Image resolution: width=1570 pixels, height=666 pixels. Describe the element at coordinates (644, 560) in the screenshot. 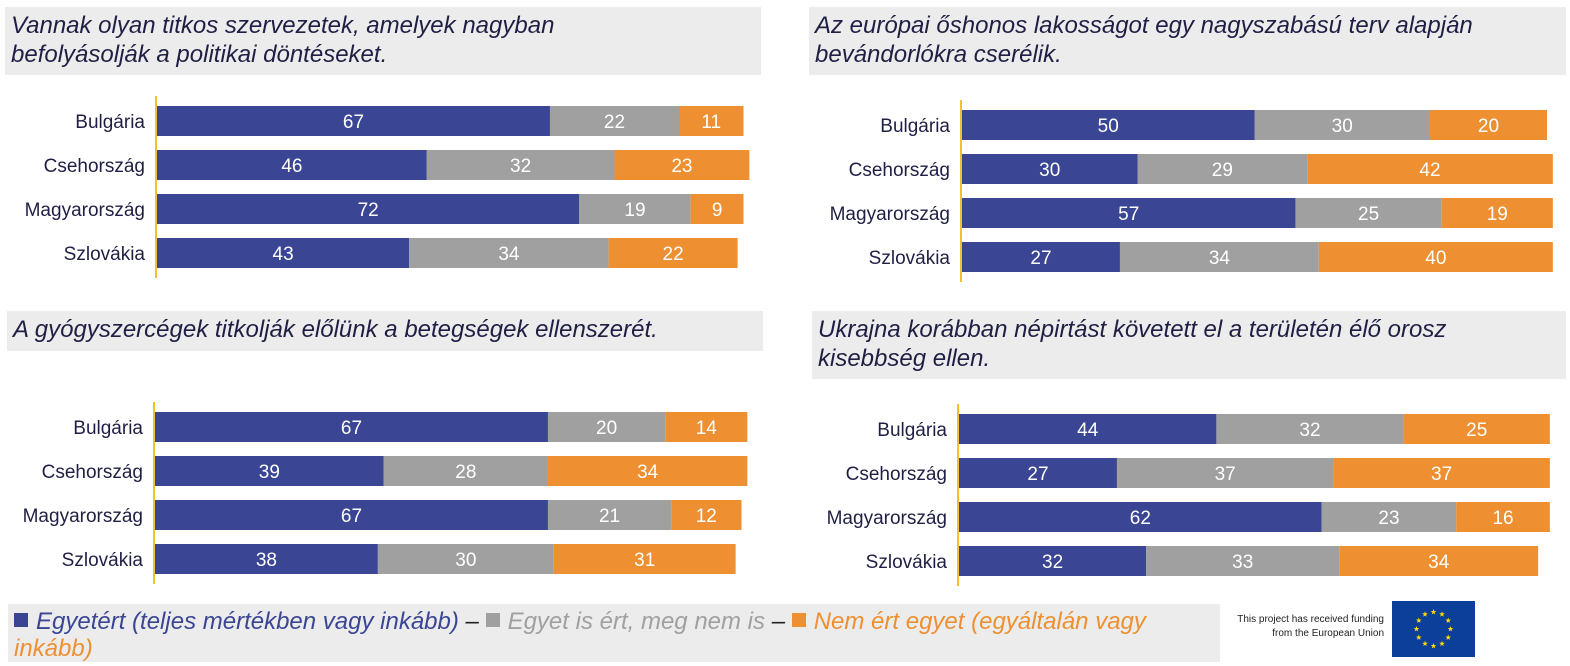

I see `data-label-disagree: 31` at that location.